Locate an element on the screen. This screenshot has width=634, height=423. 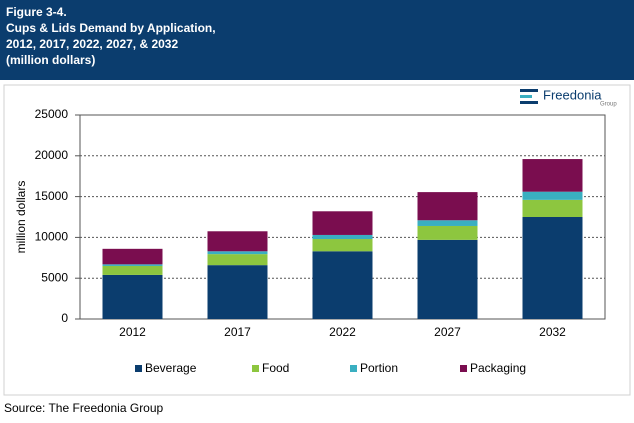
y-tick-label: 0 is located at coordinates (64, 318).